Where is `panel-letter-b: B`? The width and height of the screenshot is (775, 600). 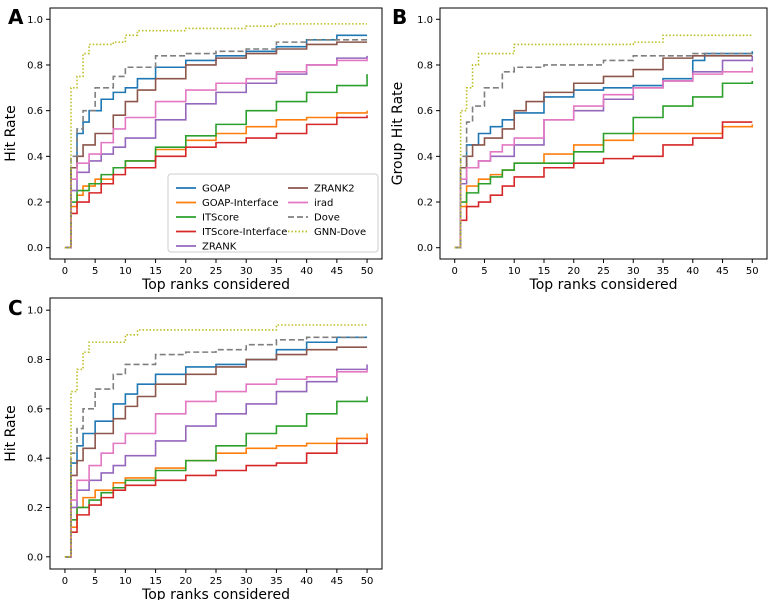
panel-letter-b: B is located at coordinates (399, 17).